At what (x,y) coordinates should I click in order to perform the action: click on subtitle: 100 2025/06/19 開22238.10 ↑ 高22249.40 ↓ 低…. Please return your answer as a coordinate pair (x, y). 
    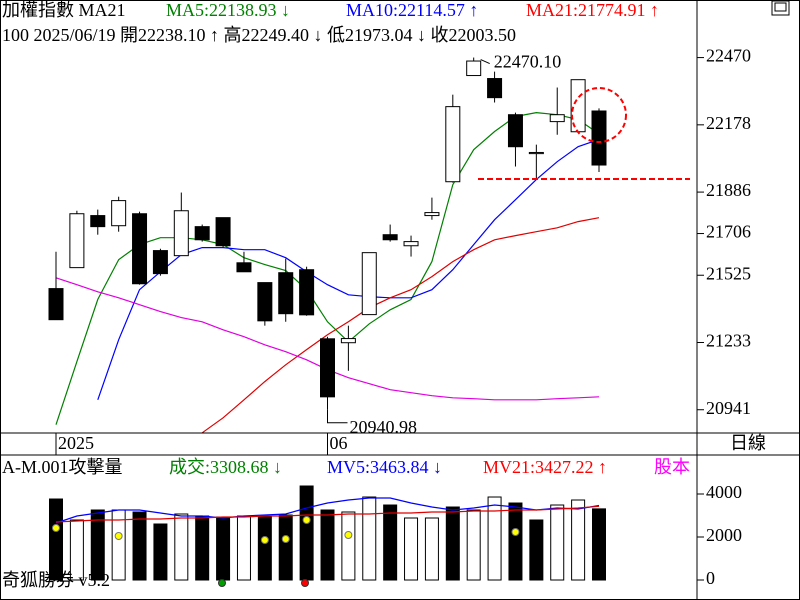
    Looking at the image, I should click on (259, 35).